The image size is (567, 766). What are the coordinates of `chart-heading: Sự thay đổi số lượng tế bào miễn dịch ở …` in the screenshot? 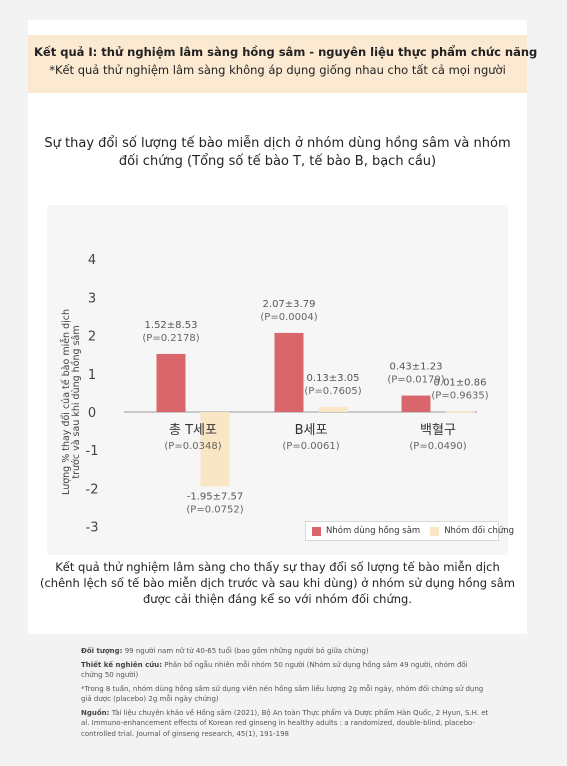 It's located at (277, 152).